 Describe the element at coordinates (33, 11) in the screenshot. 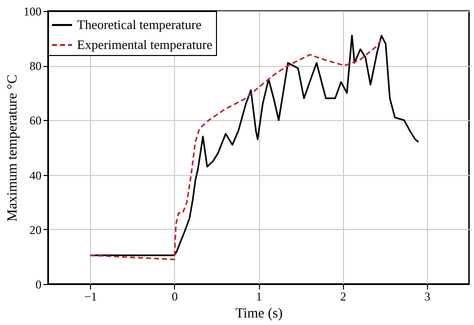

I see `y-tick-label: 100` at that location.